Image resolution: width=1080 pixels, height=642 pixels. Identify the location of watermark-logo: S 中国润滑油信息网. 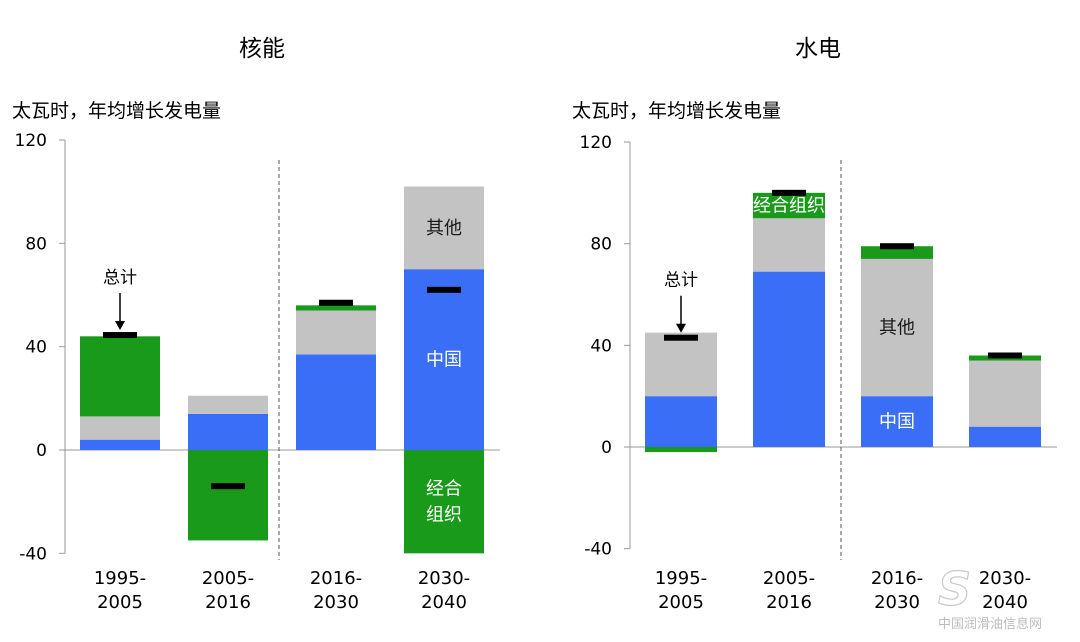
(989, 596).